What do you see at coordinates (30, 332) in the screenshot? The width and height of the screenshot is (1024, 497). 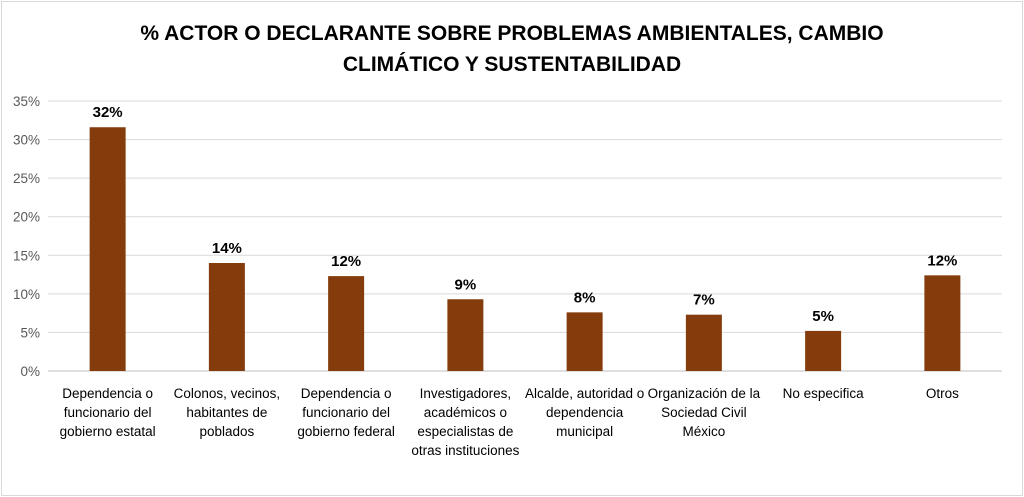 I see `y-tick-label: 5%` at bounding box center [30, 332].